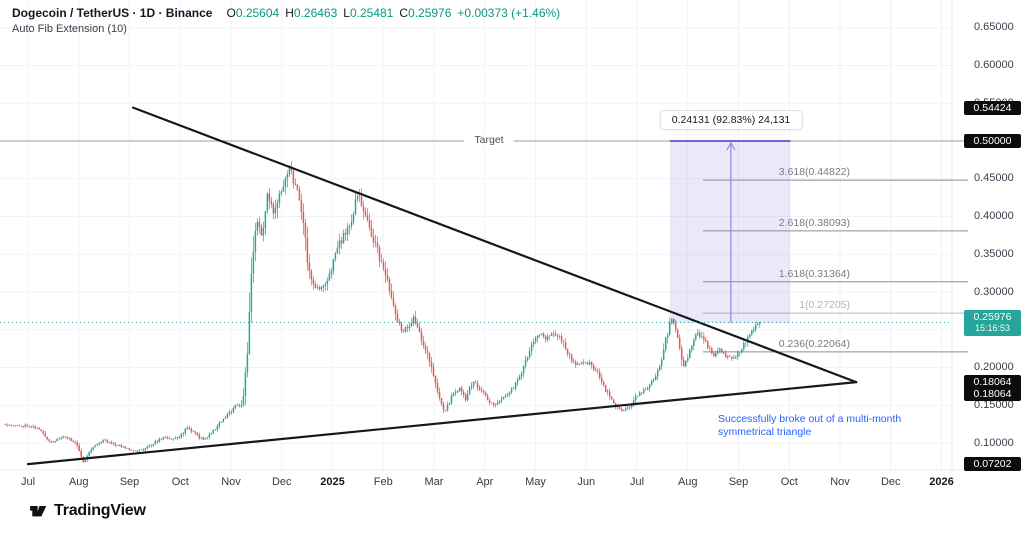 This screenshot has height=533, width=1024. I want to click on close-label: C, so click(404, 13).